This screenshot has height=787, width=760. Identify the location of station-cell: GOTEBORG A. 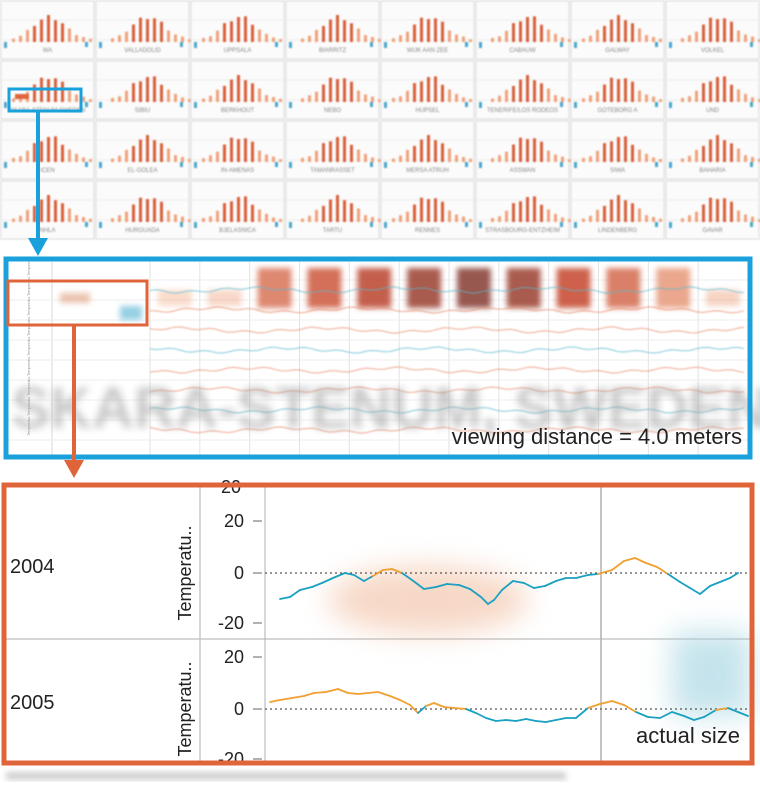
(617, 90).